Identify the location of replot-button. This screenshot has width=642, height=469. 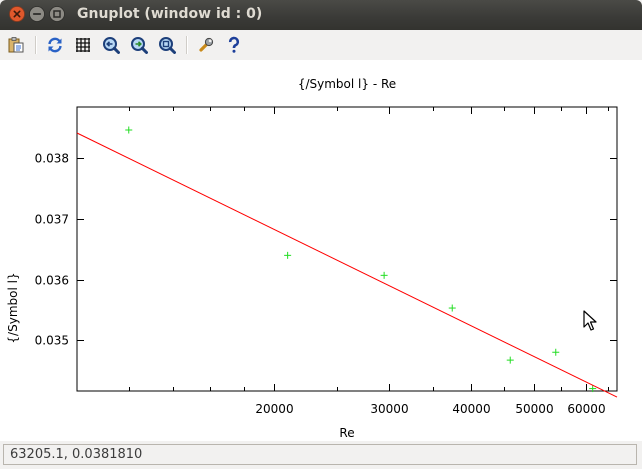
(55, 45).